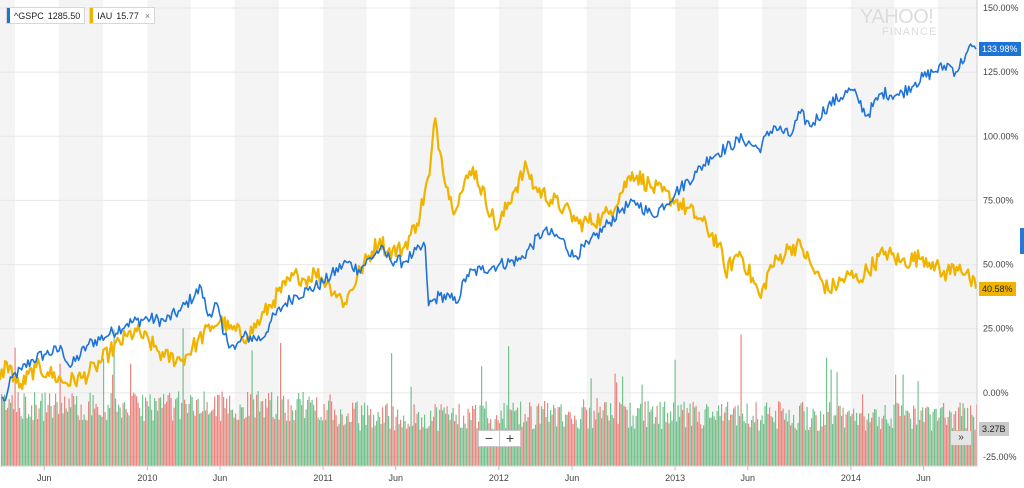 This screenshot has width=1024, height=488. I want to click on zoom-out-button: −, so click(489, 438).